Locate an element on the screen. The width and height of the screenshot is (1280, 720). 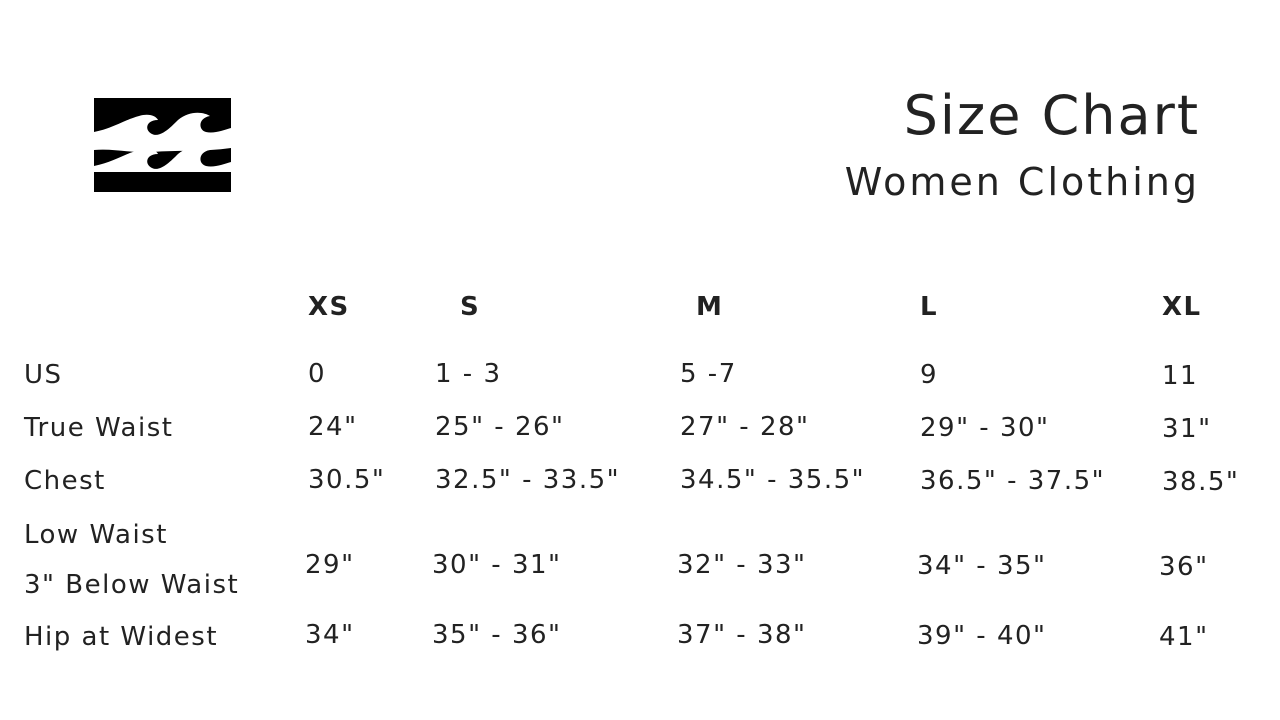
table-cell: 24" is located at coordinates (333, 427).